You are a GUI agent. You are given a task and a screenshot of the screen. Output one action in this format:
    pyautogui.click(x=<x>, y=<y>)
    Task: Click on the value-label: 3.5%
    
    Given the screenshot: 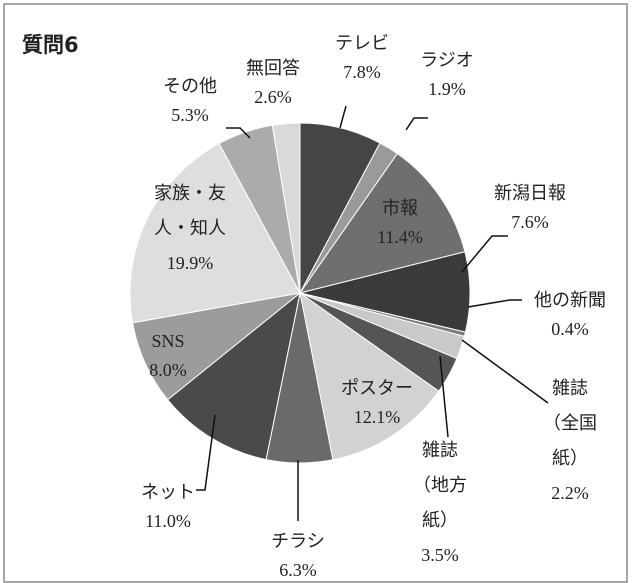 What is the action you would take?
    pyautogui.click(x=440, y=555)
    